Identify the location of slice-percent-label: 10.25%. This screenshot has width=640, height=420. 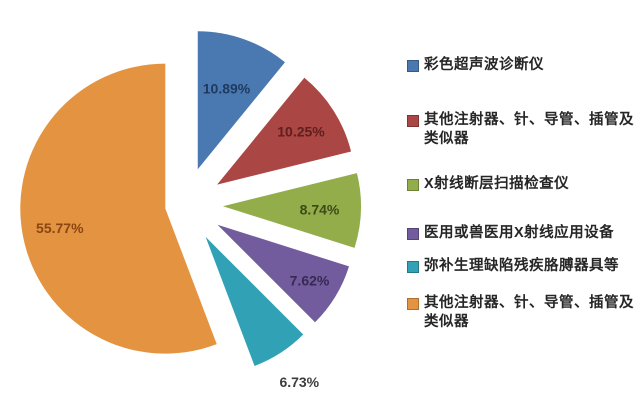
(301, 132).